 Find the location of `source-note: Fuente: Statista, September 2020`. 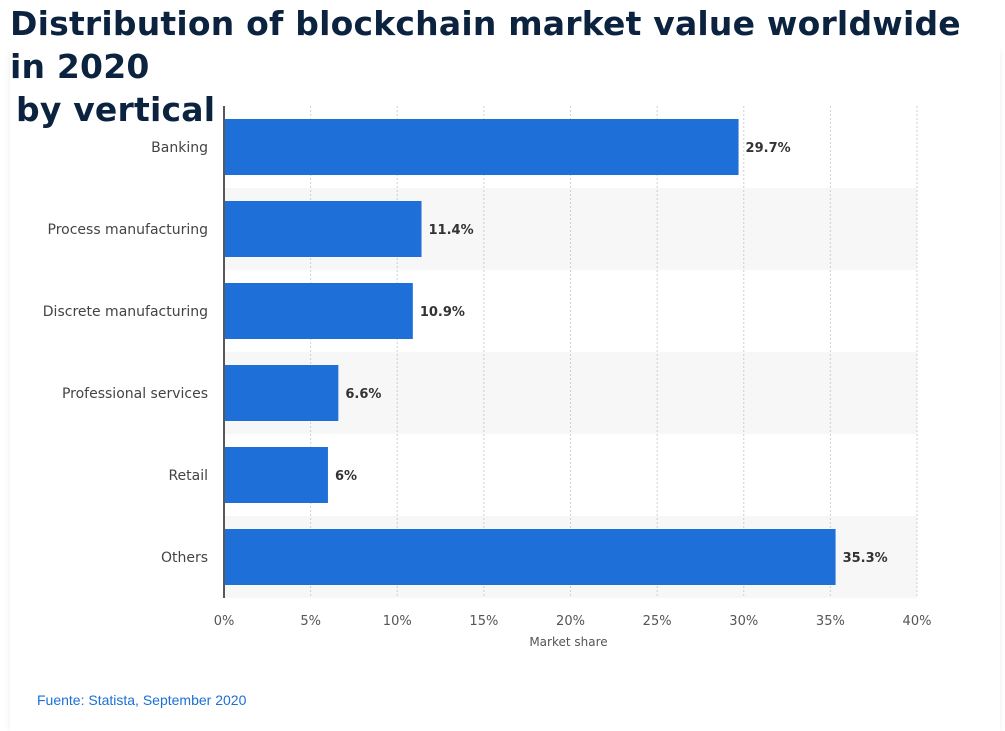

source-note: Fuente: Statista, September 2020 is located at coordinates (142, 700).